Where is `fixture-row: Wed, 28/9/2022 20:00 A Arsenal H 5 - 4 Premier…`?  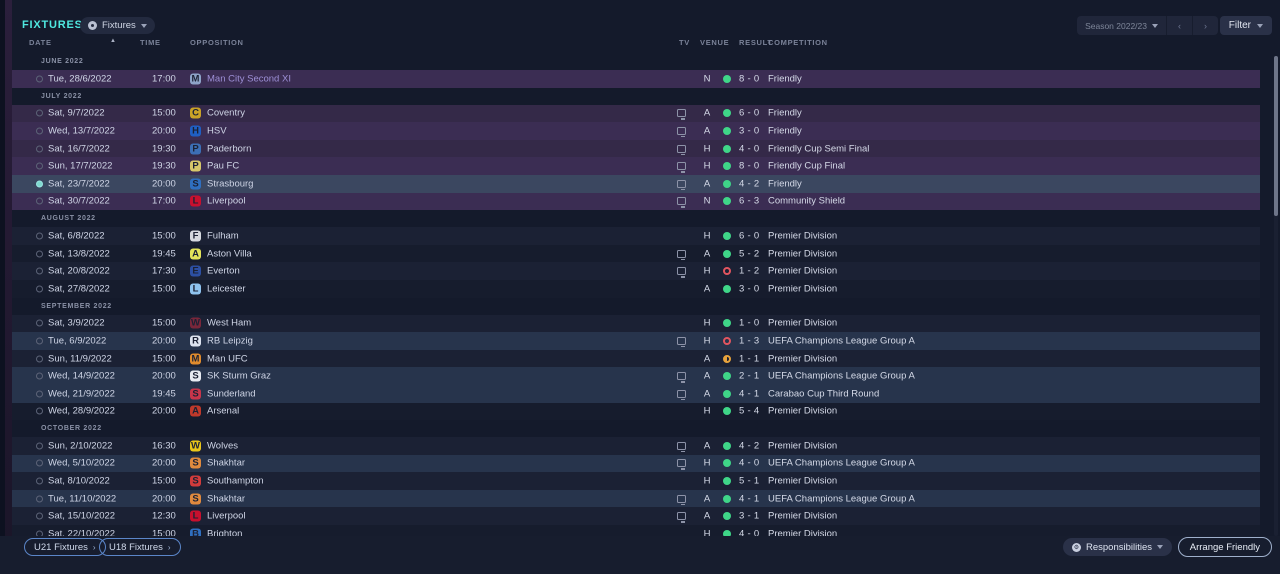 fixture-row: Wed, 28/9/2022 20:00 A Arsenal H 5 - 4 Premier… is located at coordinates (636, 411).